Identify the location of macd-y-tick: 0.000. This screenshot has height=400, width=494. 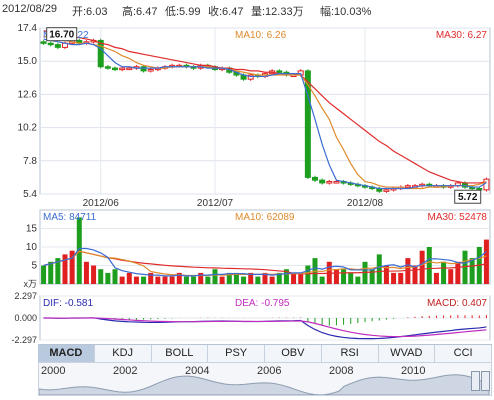
(25, 318).